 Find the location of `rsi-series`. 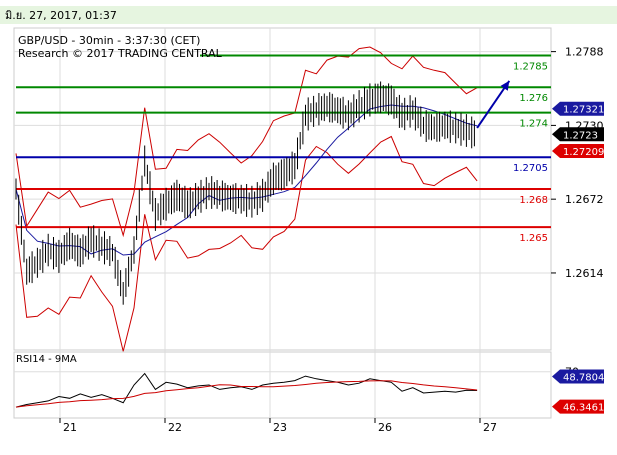

rsi-series is located at coordinates (246, 390).